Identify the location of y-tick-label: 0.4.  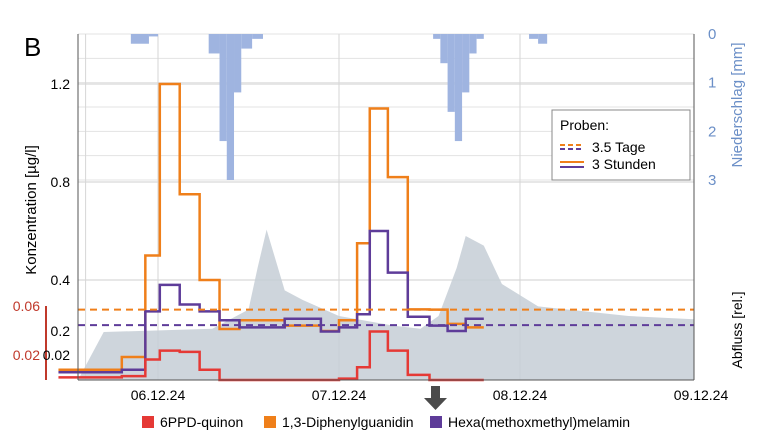
(61, 280).